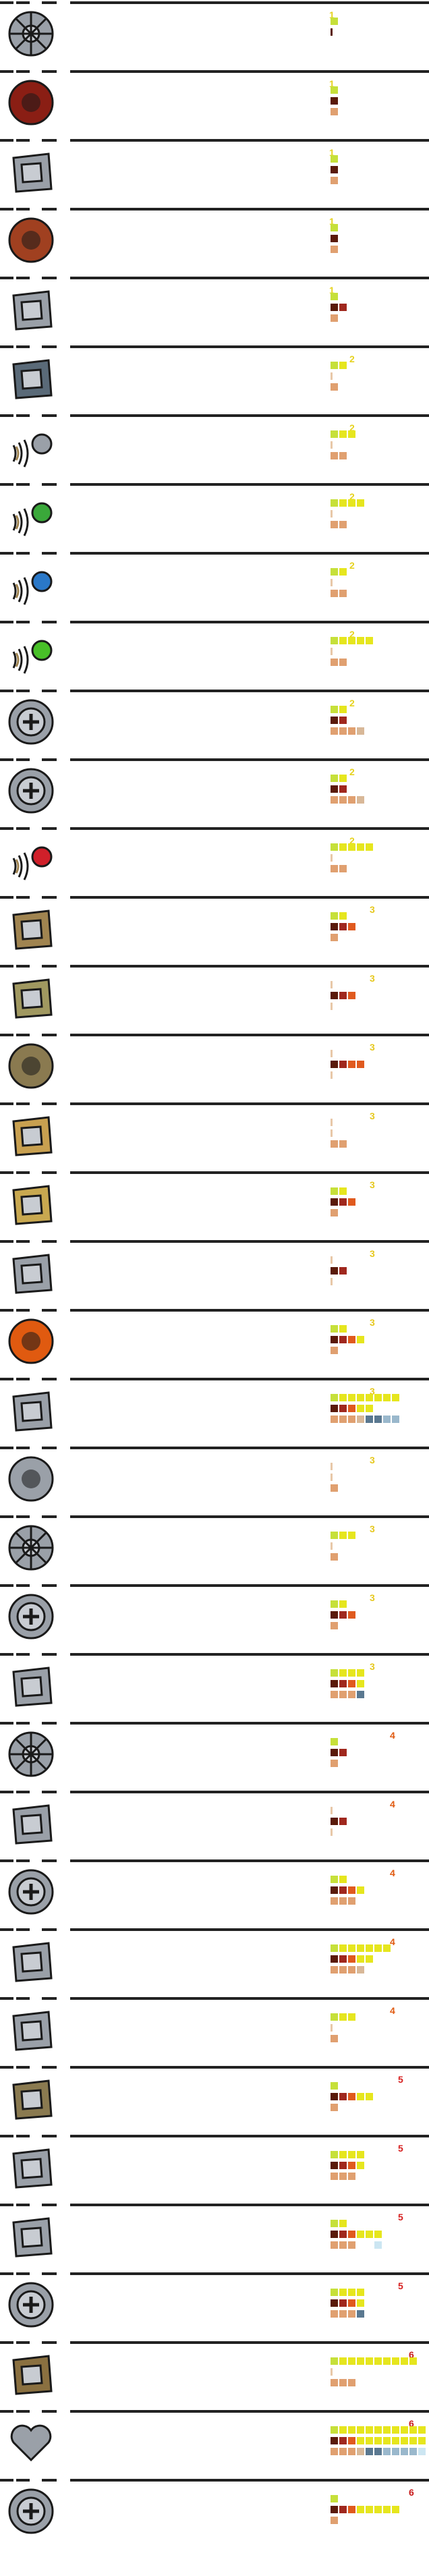 The width and height of the screenshot is (429, 2576). Describe the element at coordinates (31, 860) in the screenshot. I see `heart-wave-icon` at that location.